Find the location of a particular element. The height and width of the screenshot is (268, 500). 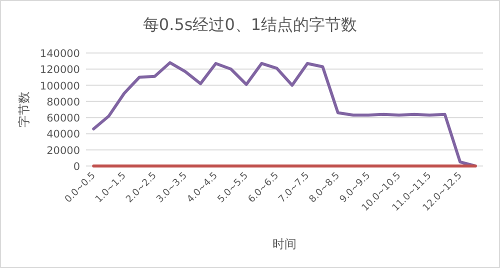

y-tick-label: 60000 is located at coordinates (63, 118).